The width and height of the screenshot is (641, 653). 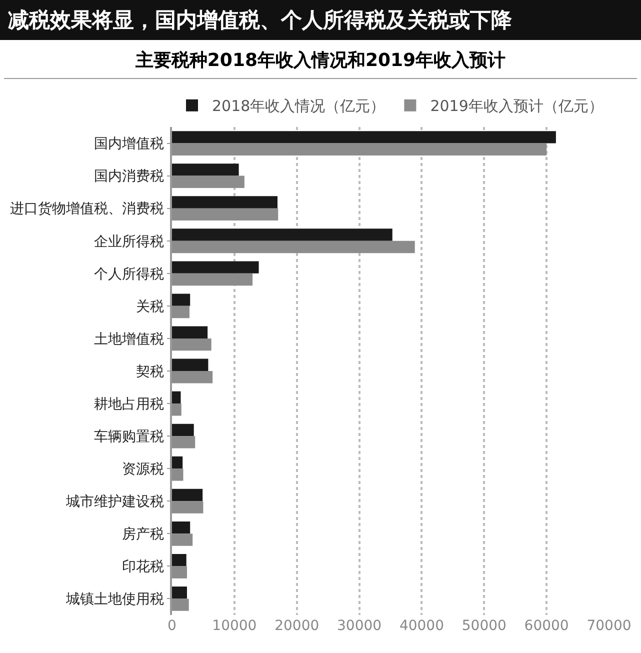 What do you see at coordinates (299, 106) in the screenshot?
I see `legend-label: 2018年收入情况（亿元）` at bounding box center [299, 106].